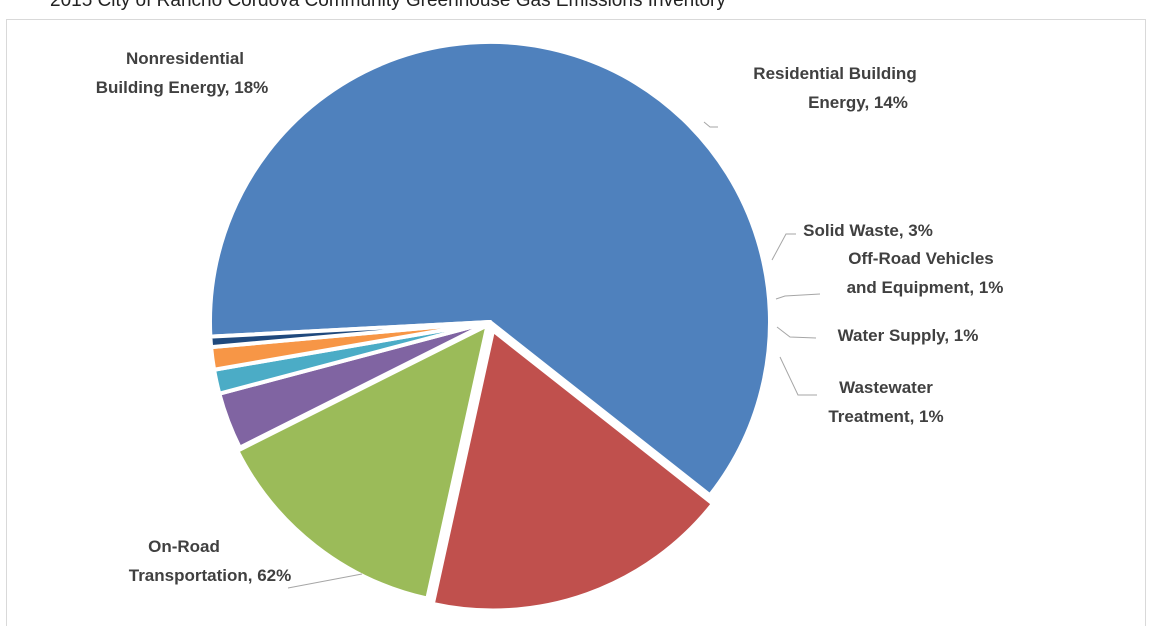 The height and width of the screenshot is (626, 1151). I want to click on pie-slice-residential-building, so click(362, 462).